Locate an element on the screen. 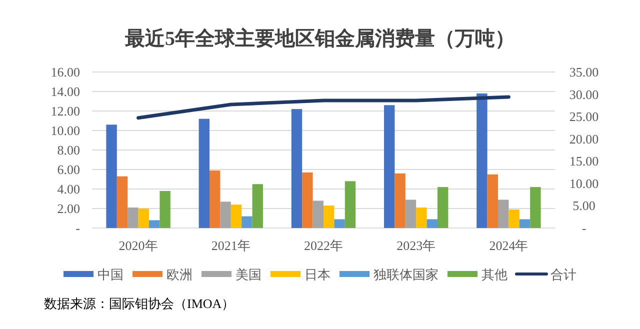 The height and width of the screenshot is (329, 640). legend-label: 中国 is located at coordinates (111, 274).